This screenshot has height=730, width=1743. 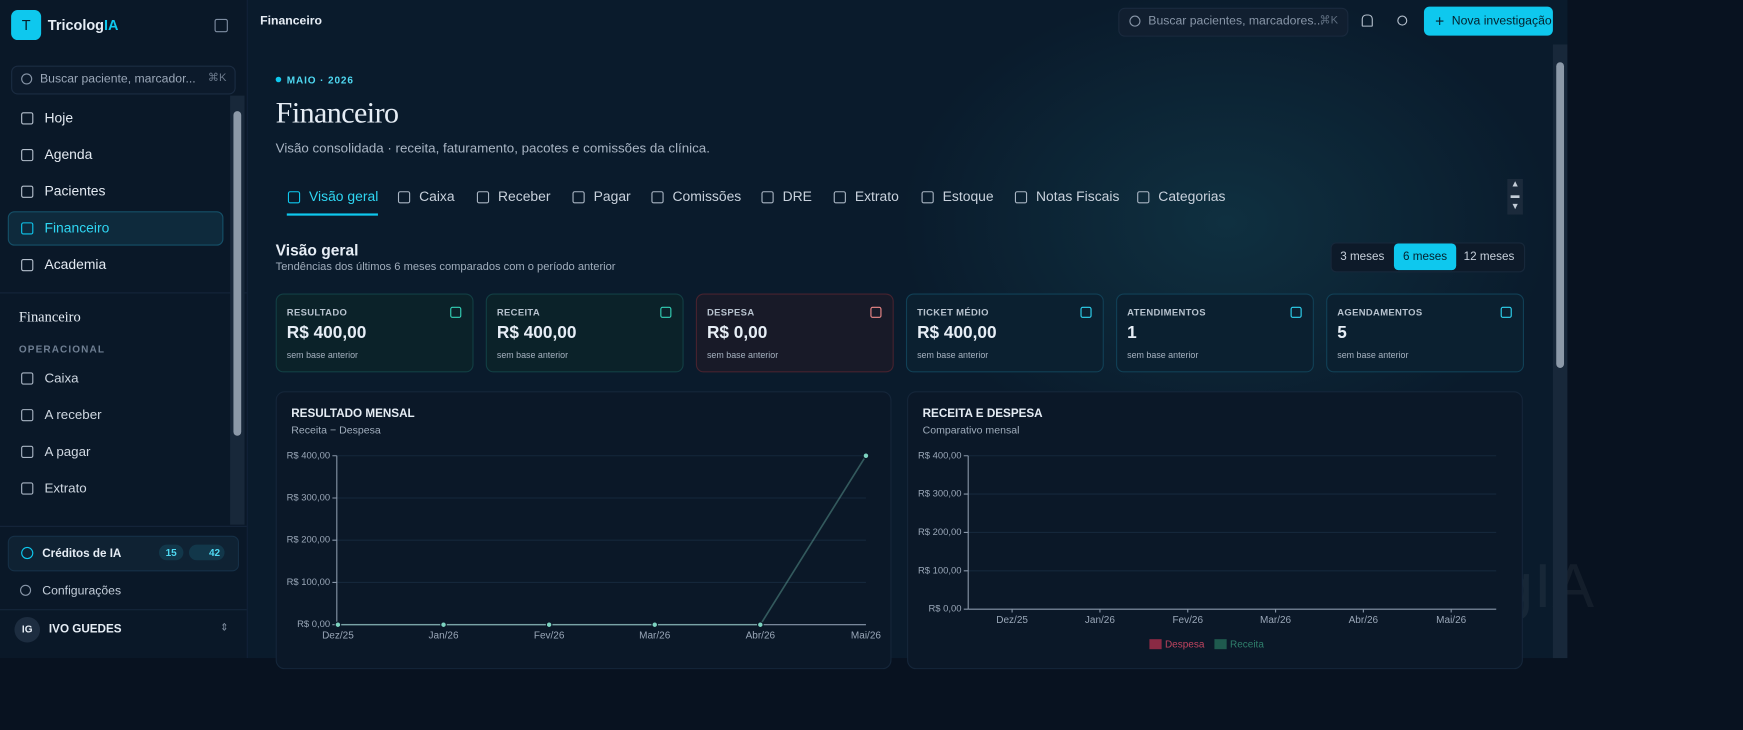 I want to click on nav-item: A receber, so click(x=73, y=414).